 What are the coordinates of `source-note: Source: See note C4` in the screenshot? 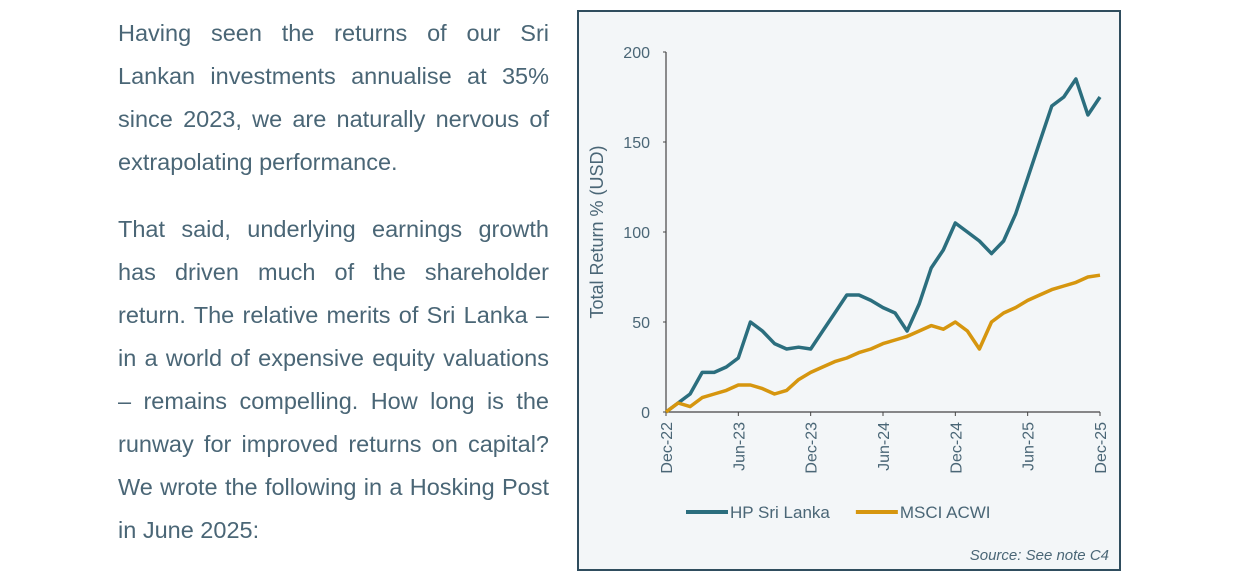 It's located at (1039, 555).